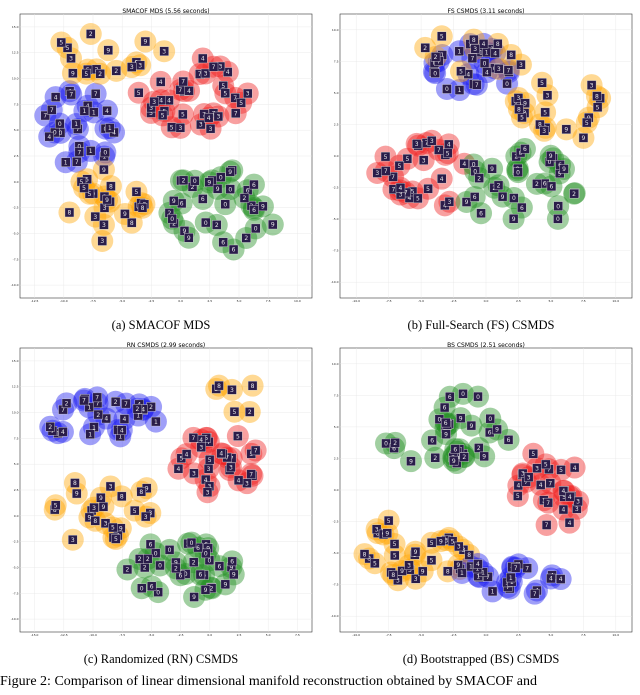  I want to click on x-tick-label: -15.0, so click(35, 635).